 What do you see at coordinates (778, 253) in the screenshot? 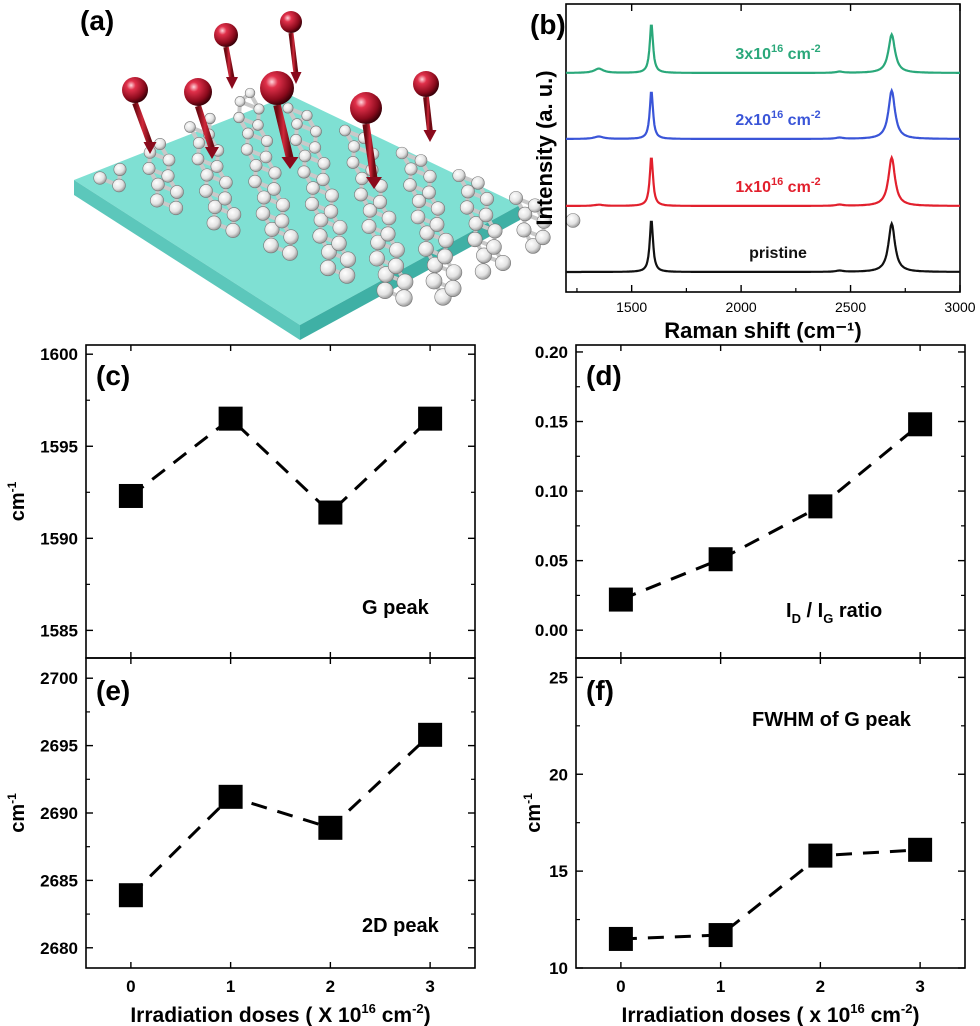
I see `label-base: pristine` at bounding box center [778, 253].